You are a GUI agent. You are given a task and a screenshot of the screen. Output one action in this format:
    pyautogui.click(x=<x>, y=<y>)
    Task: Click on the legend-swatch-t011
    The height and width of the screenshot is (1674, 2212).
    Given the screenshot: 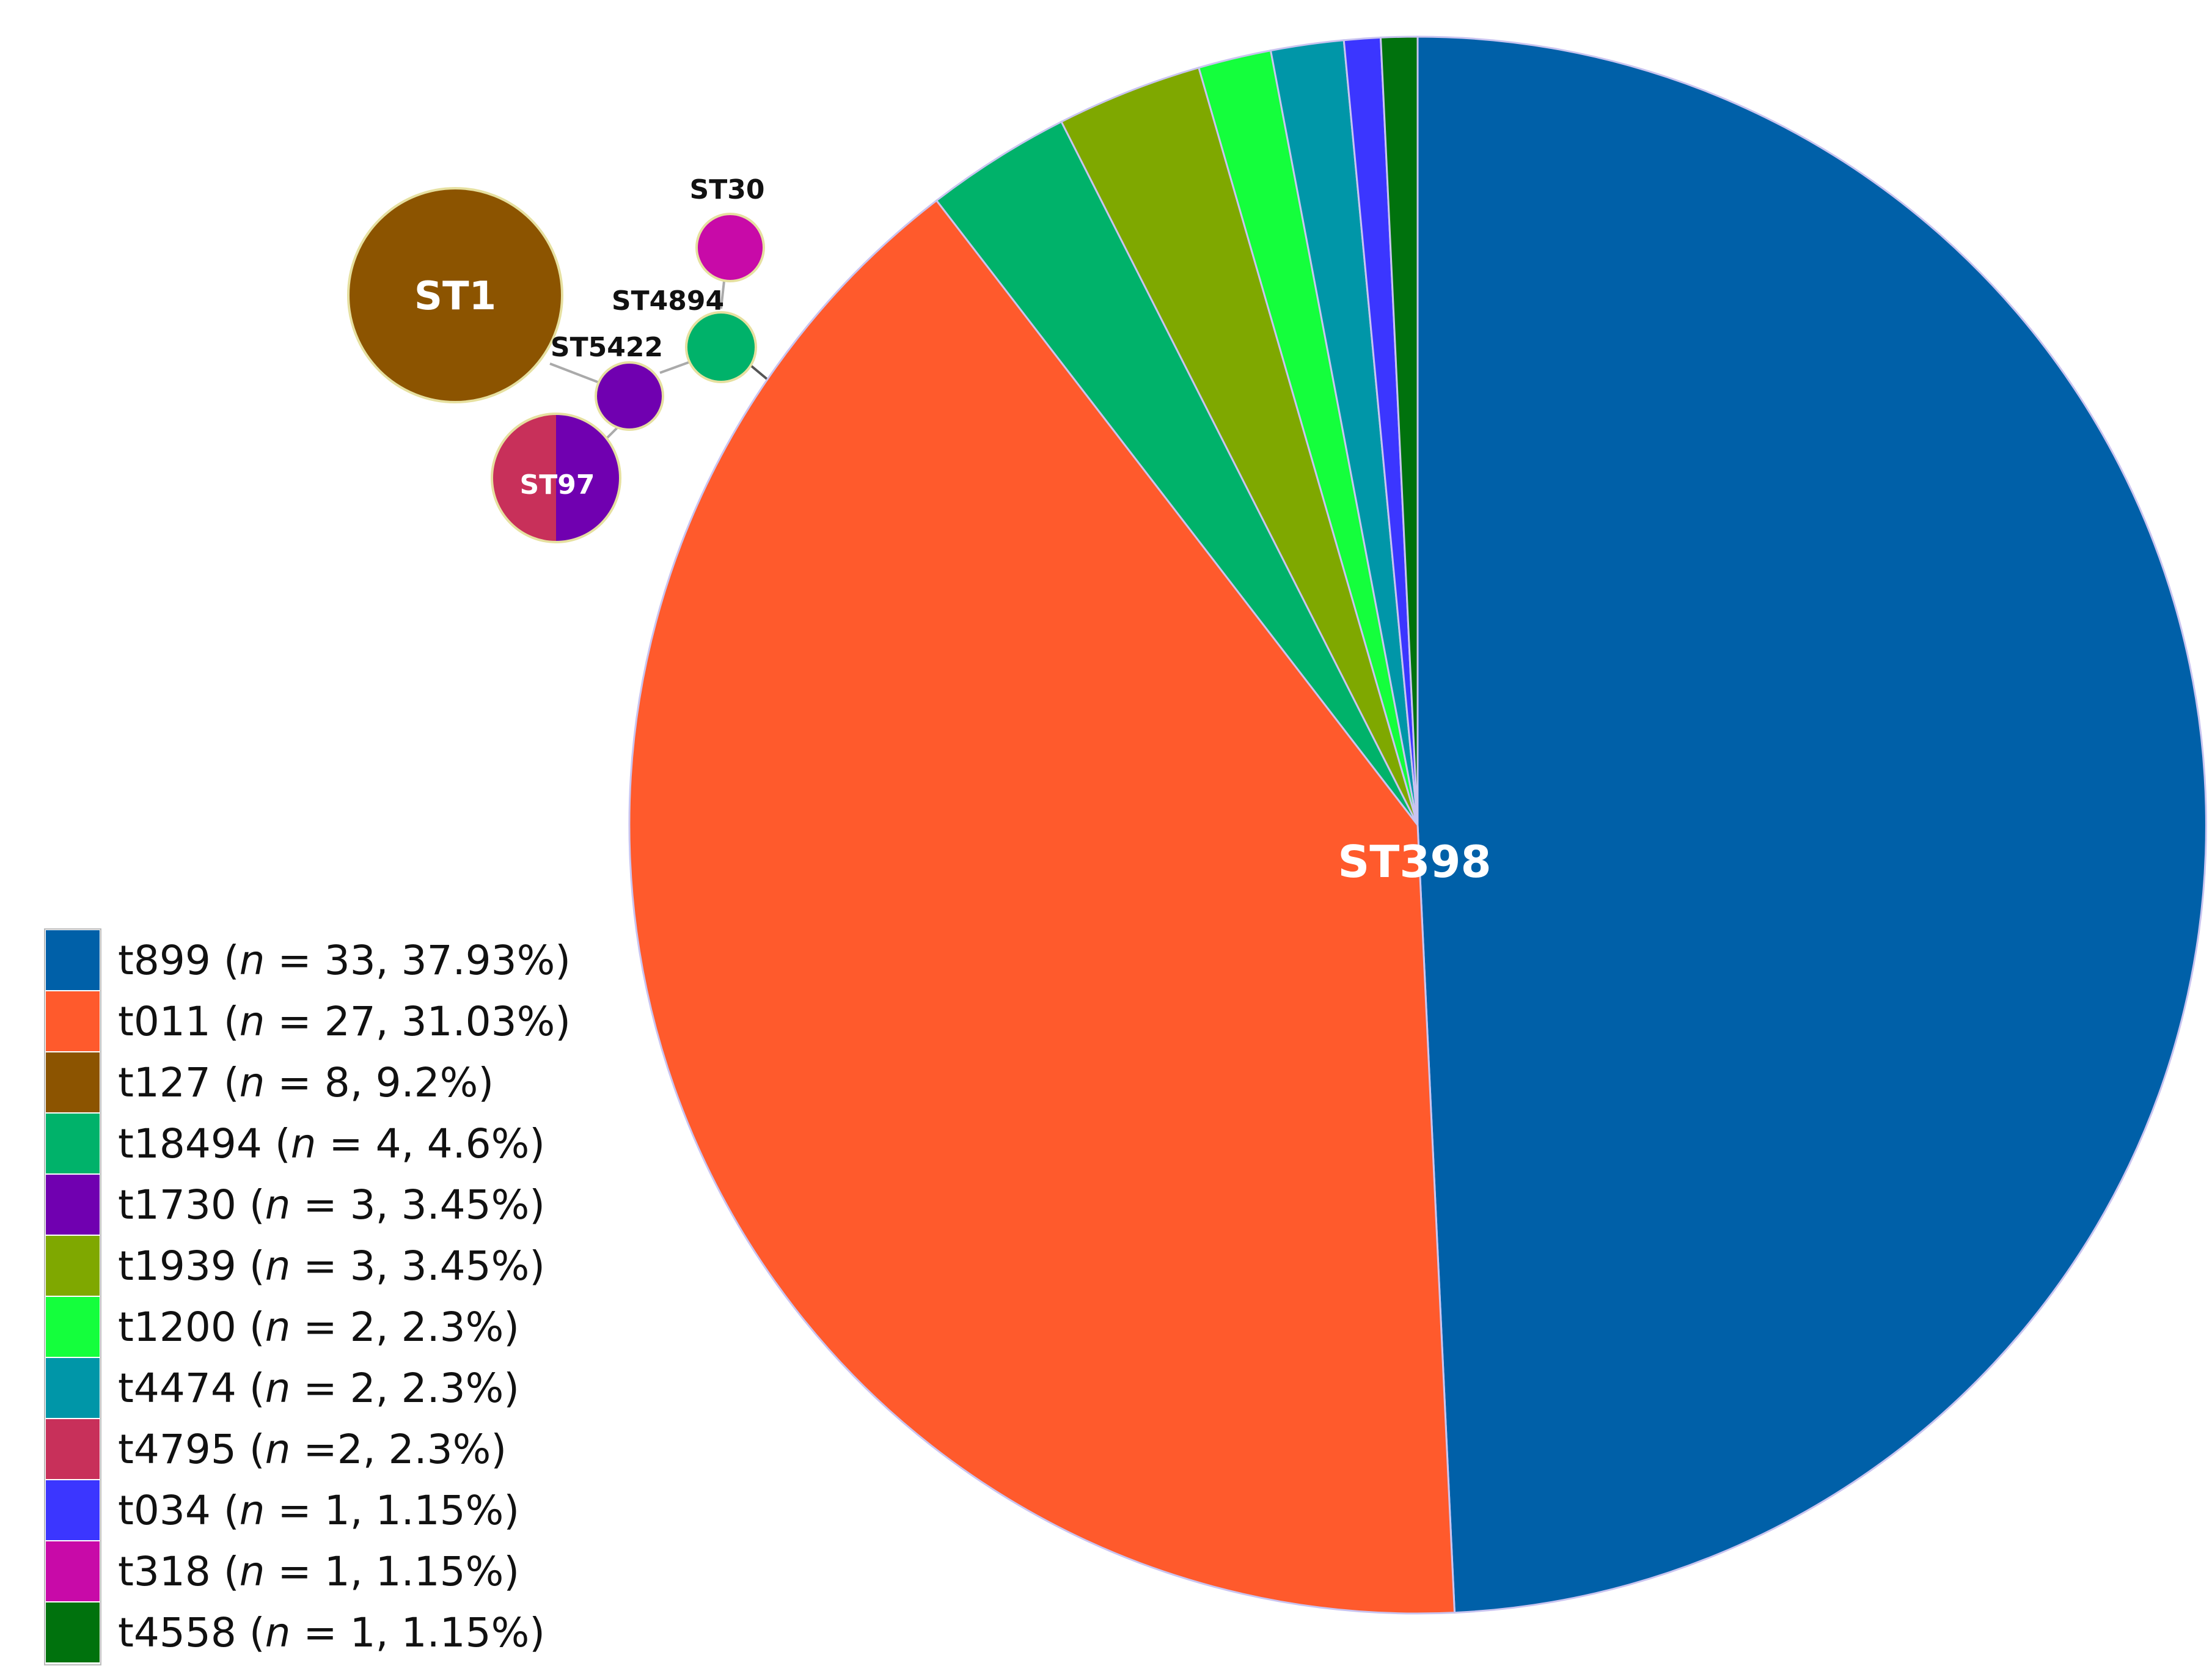 What is the action you would take?
    pyautogui.click(x=73, y=1021)
    